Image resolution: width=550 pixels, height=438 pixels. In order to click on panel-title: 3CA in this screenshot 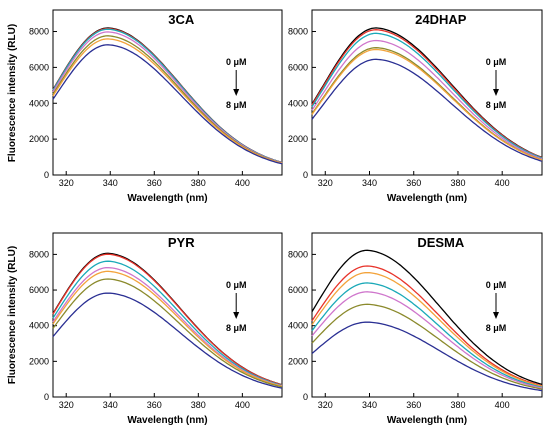, I will do `click(181, 19)`.